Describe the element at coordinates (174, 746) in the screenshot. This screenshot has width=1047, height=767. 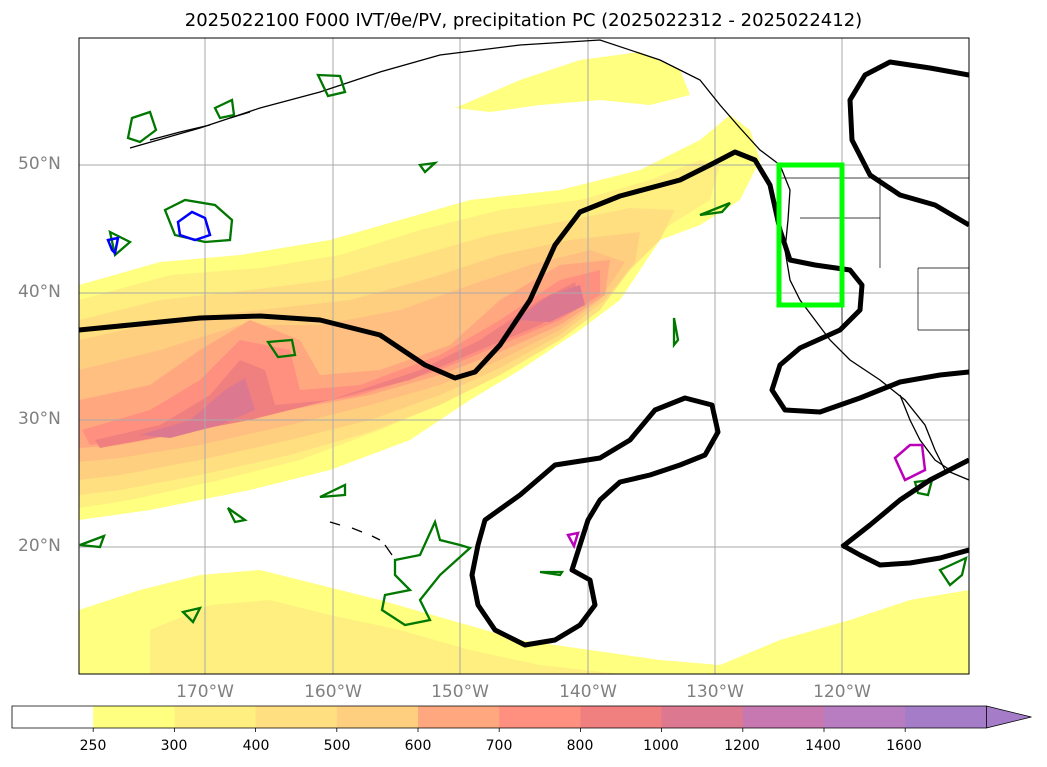
I see `colorbar-tick-label: 300` at that location.